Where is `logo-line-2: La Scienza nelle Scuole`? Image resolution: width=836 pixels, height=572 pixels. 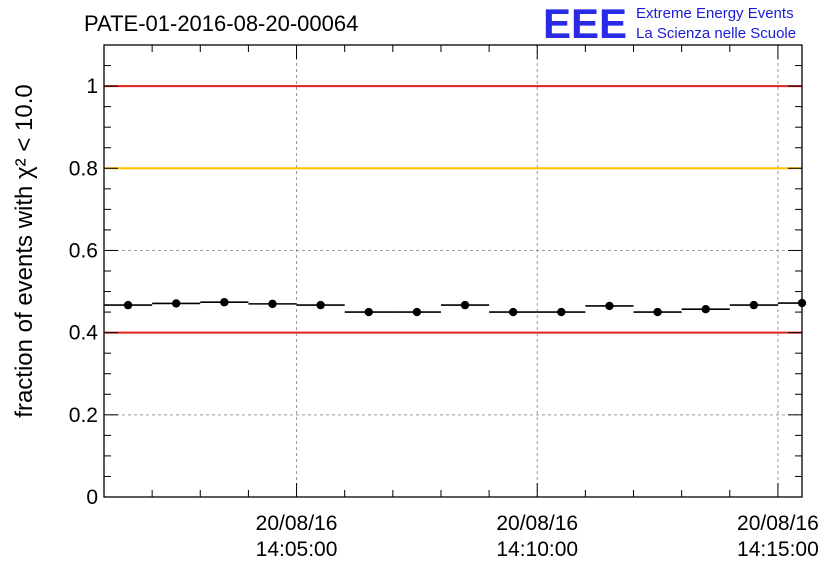
logo-line-2: La Scienza nelle Scuole is located at coordinates (716, 33).